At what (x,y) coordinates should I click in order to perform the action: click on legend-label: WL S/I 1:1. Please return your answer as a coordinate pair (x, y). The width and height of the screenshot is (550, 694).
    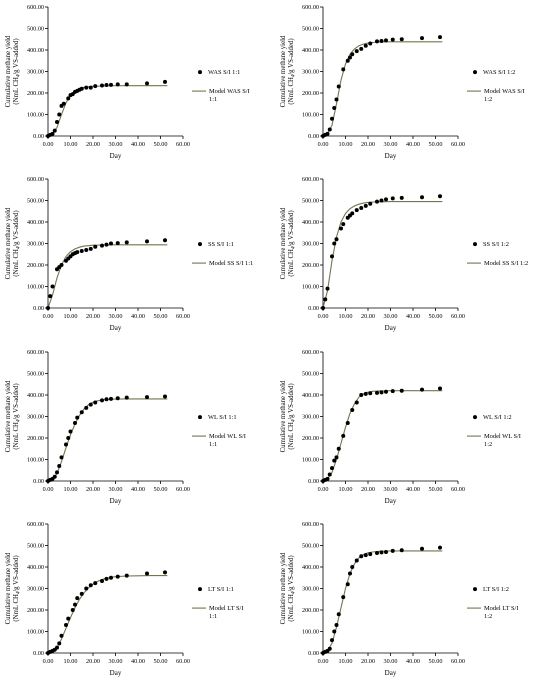
    Looking at the image, I should click on (222, 417).